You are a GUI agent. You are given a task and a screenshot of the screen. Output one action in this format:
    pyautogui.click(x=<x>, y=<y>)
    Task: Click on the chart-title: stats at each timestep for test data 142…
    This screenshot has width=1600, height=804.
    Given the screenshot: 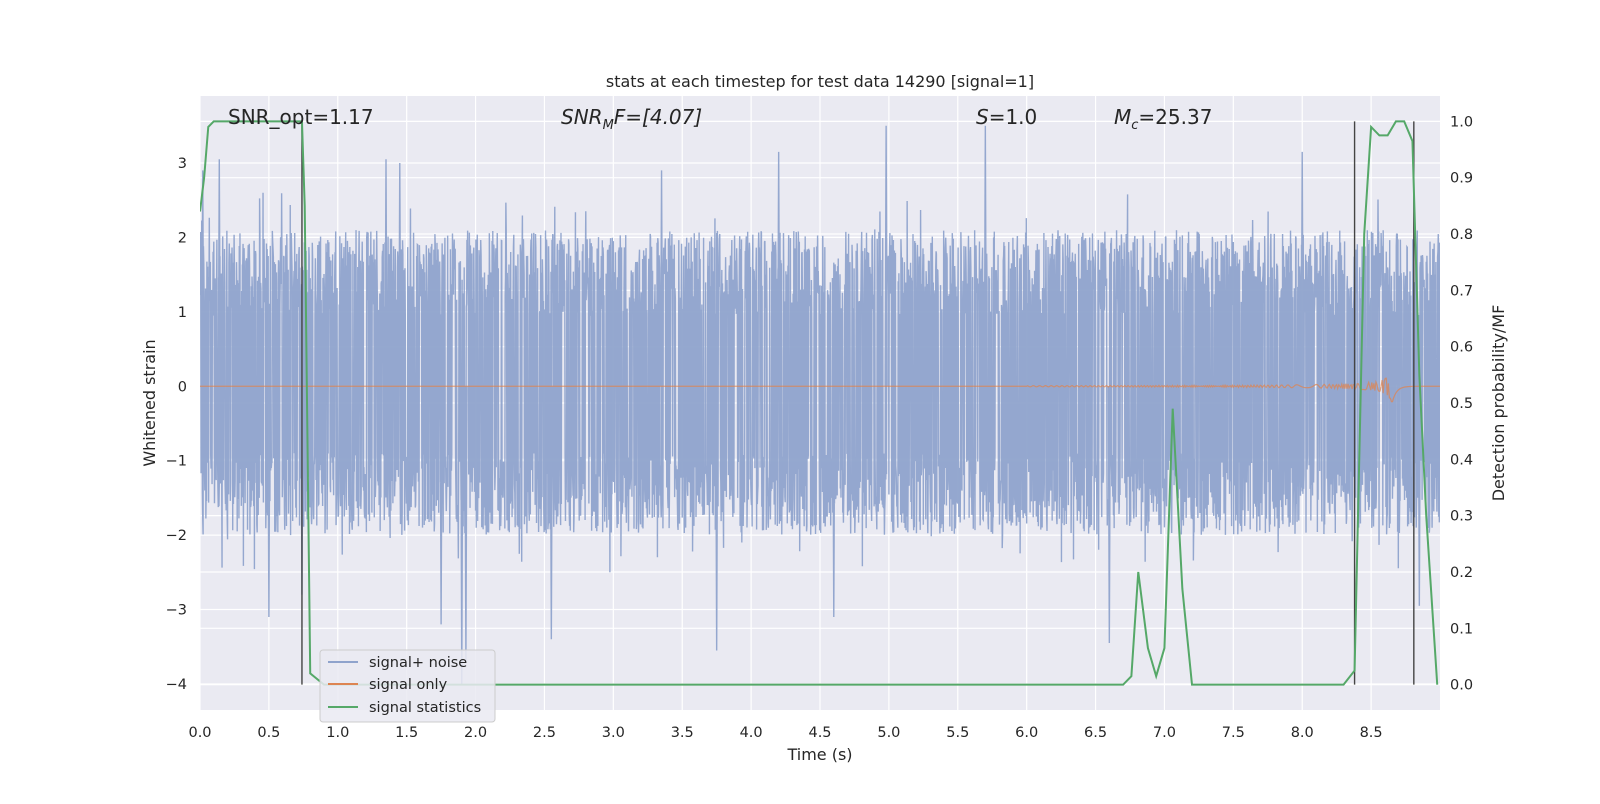 What is the action you would take?
    pyautogui.click(x=820, y=81)
    